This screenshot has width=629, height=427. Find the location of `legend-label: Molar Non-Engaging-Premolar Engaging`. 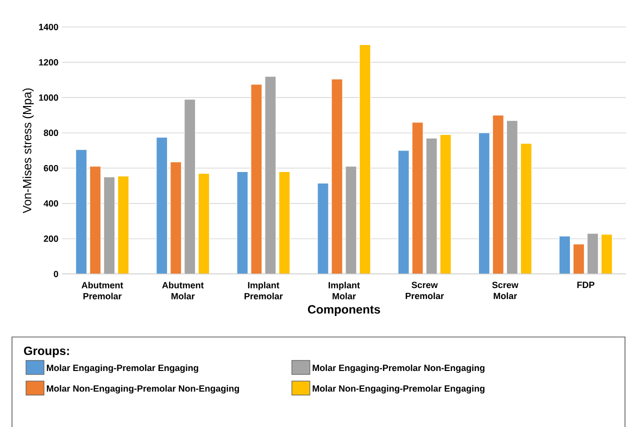

legend-label: Molar Non-Engaging-Premolar Engaging is located at coordinates (398, 389).